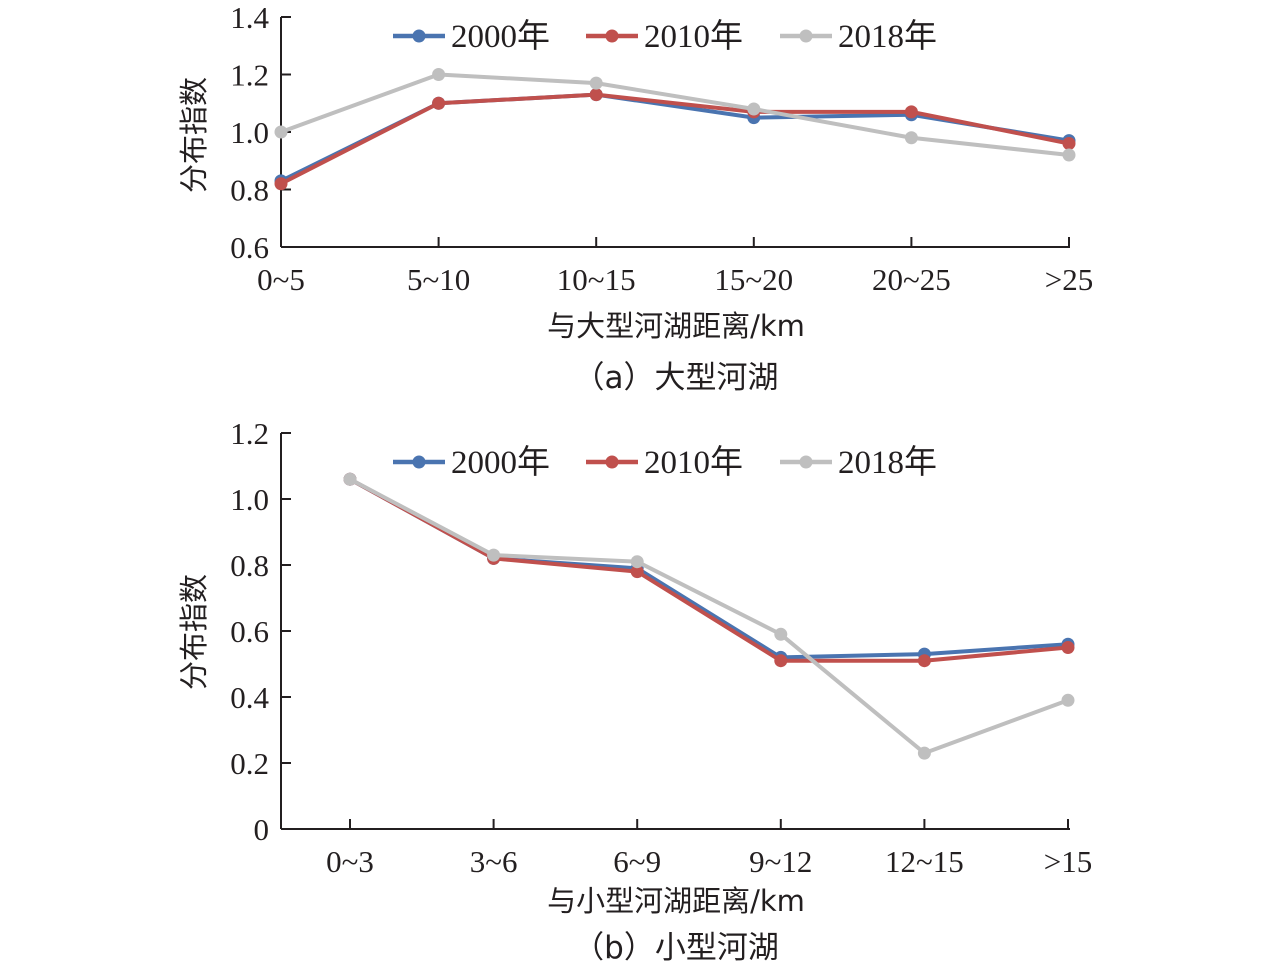 The width and height of the screenshot is (1276, 977). I want to click on x-tick-label: 12~15, so click(924, 861).